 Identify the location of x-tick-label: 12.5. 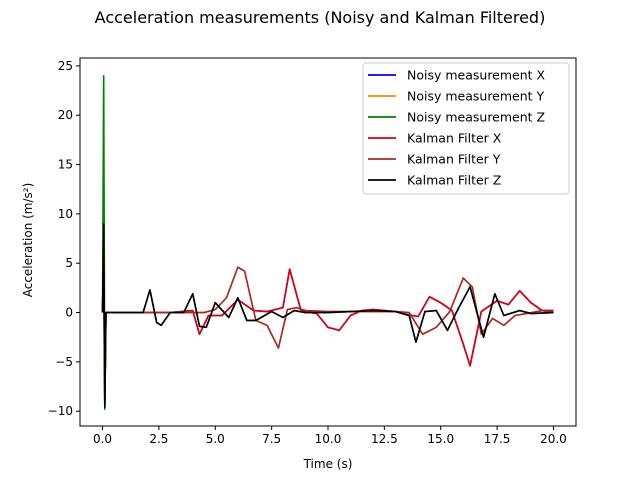
(384, 439).